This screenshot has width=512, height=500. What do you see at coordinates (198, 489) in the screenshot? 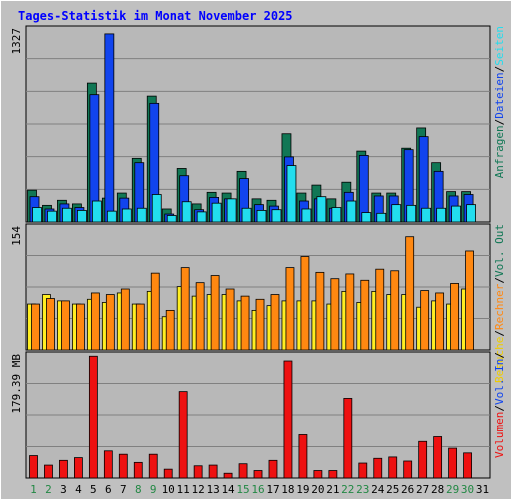
I see `day-label-12: 12` at bounding box center [198, 489].